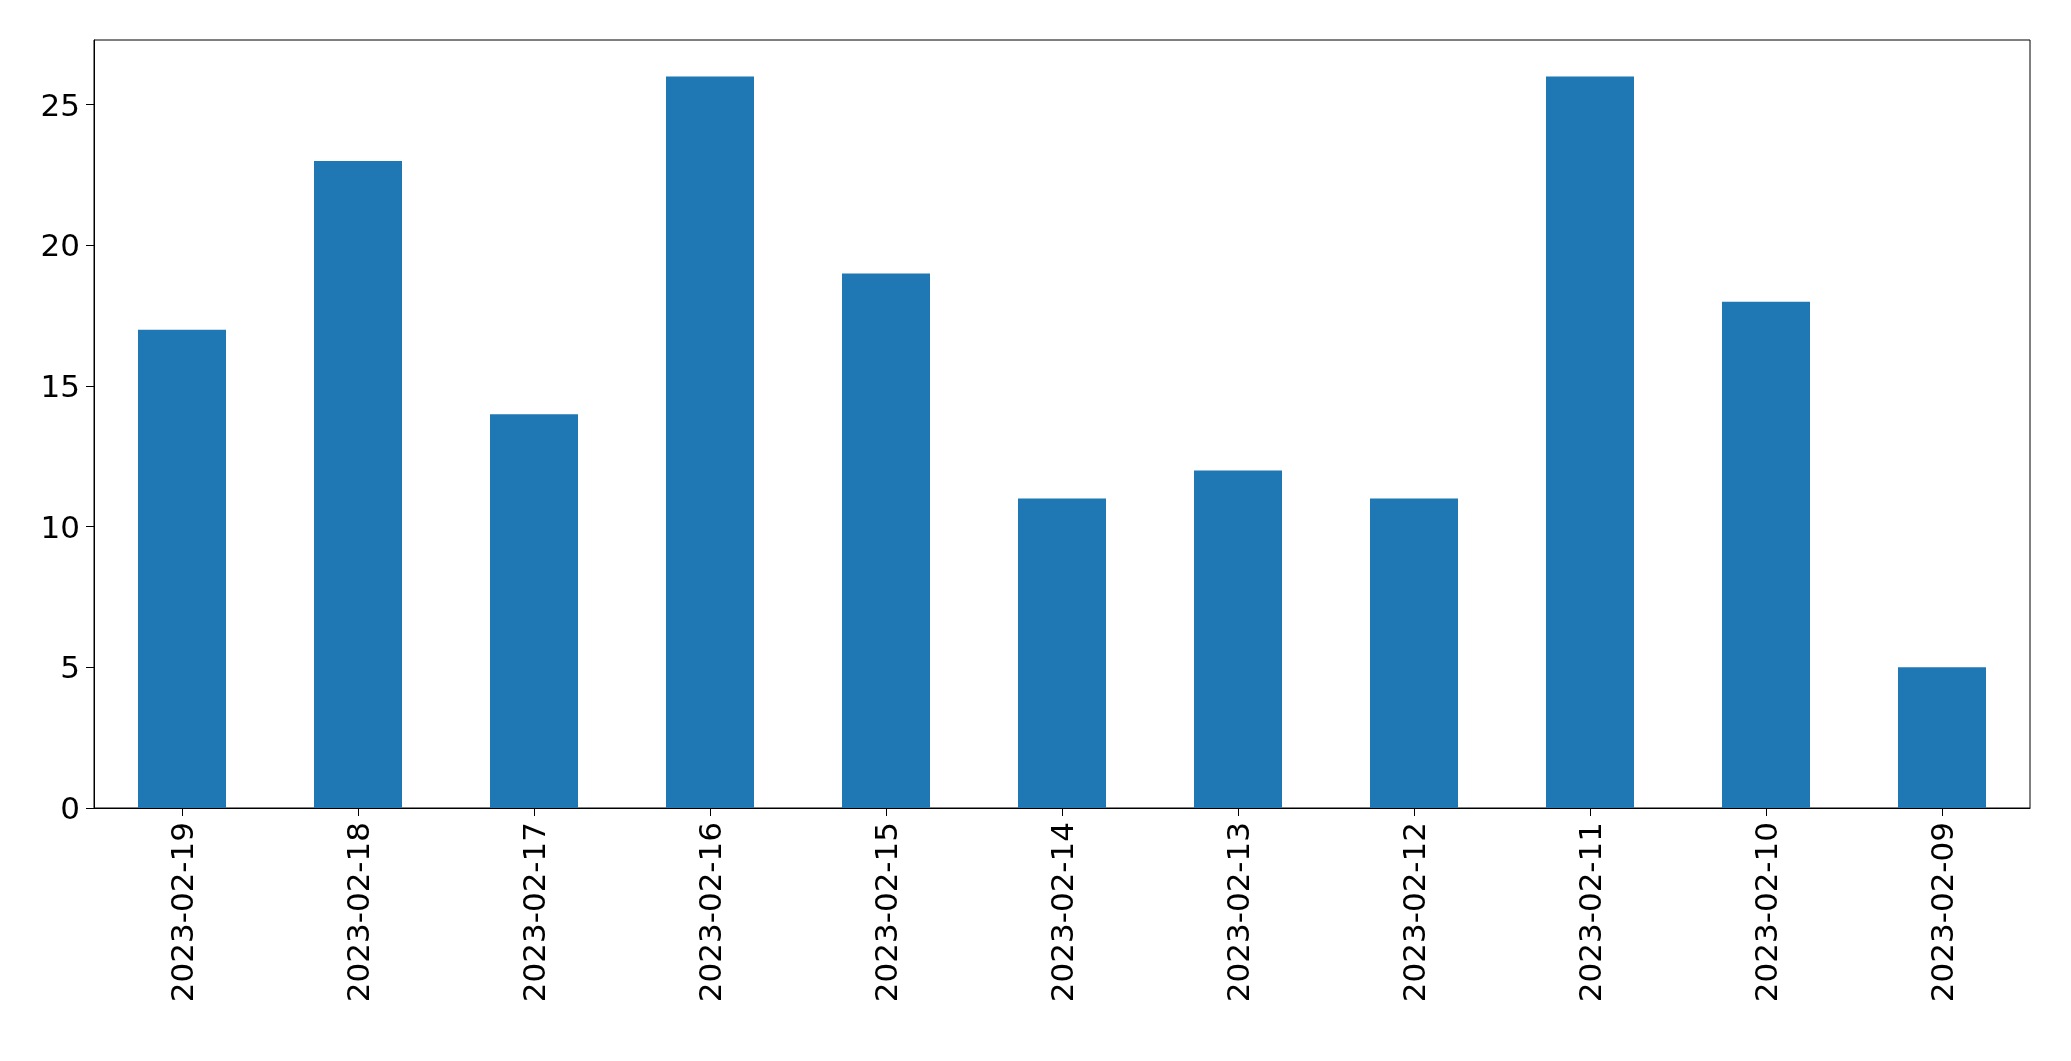  I want to click on x-tick-label: 2023-02-16, so click(710, 912).